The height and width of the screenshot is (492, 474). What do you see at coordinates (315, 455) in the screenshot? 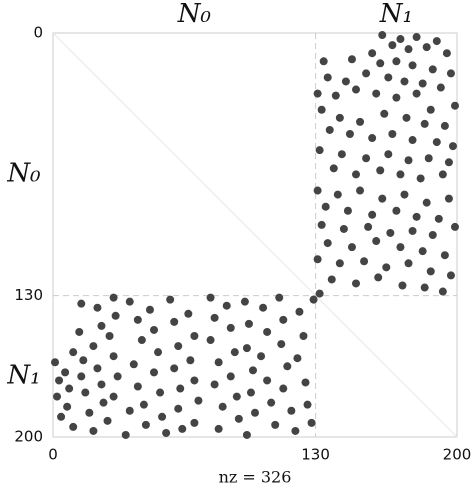
I see `x-tick-label: 130` at bounding box center [315, 455].